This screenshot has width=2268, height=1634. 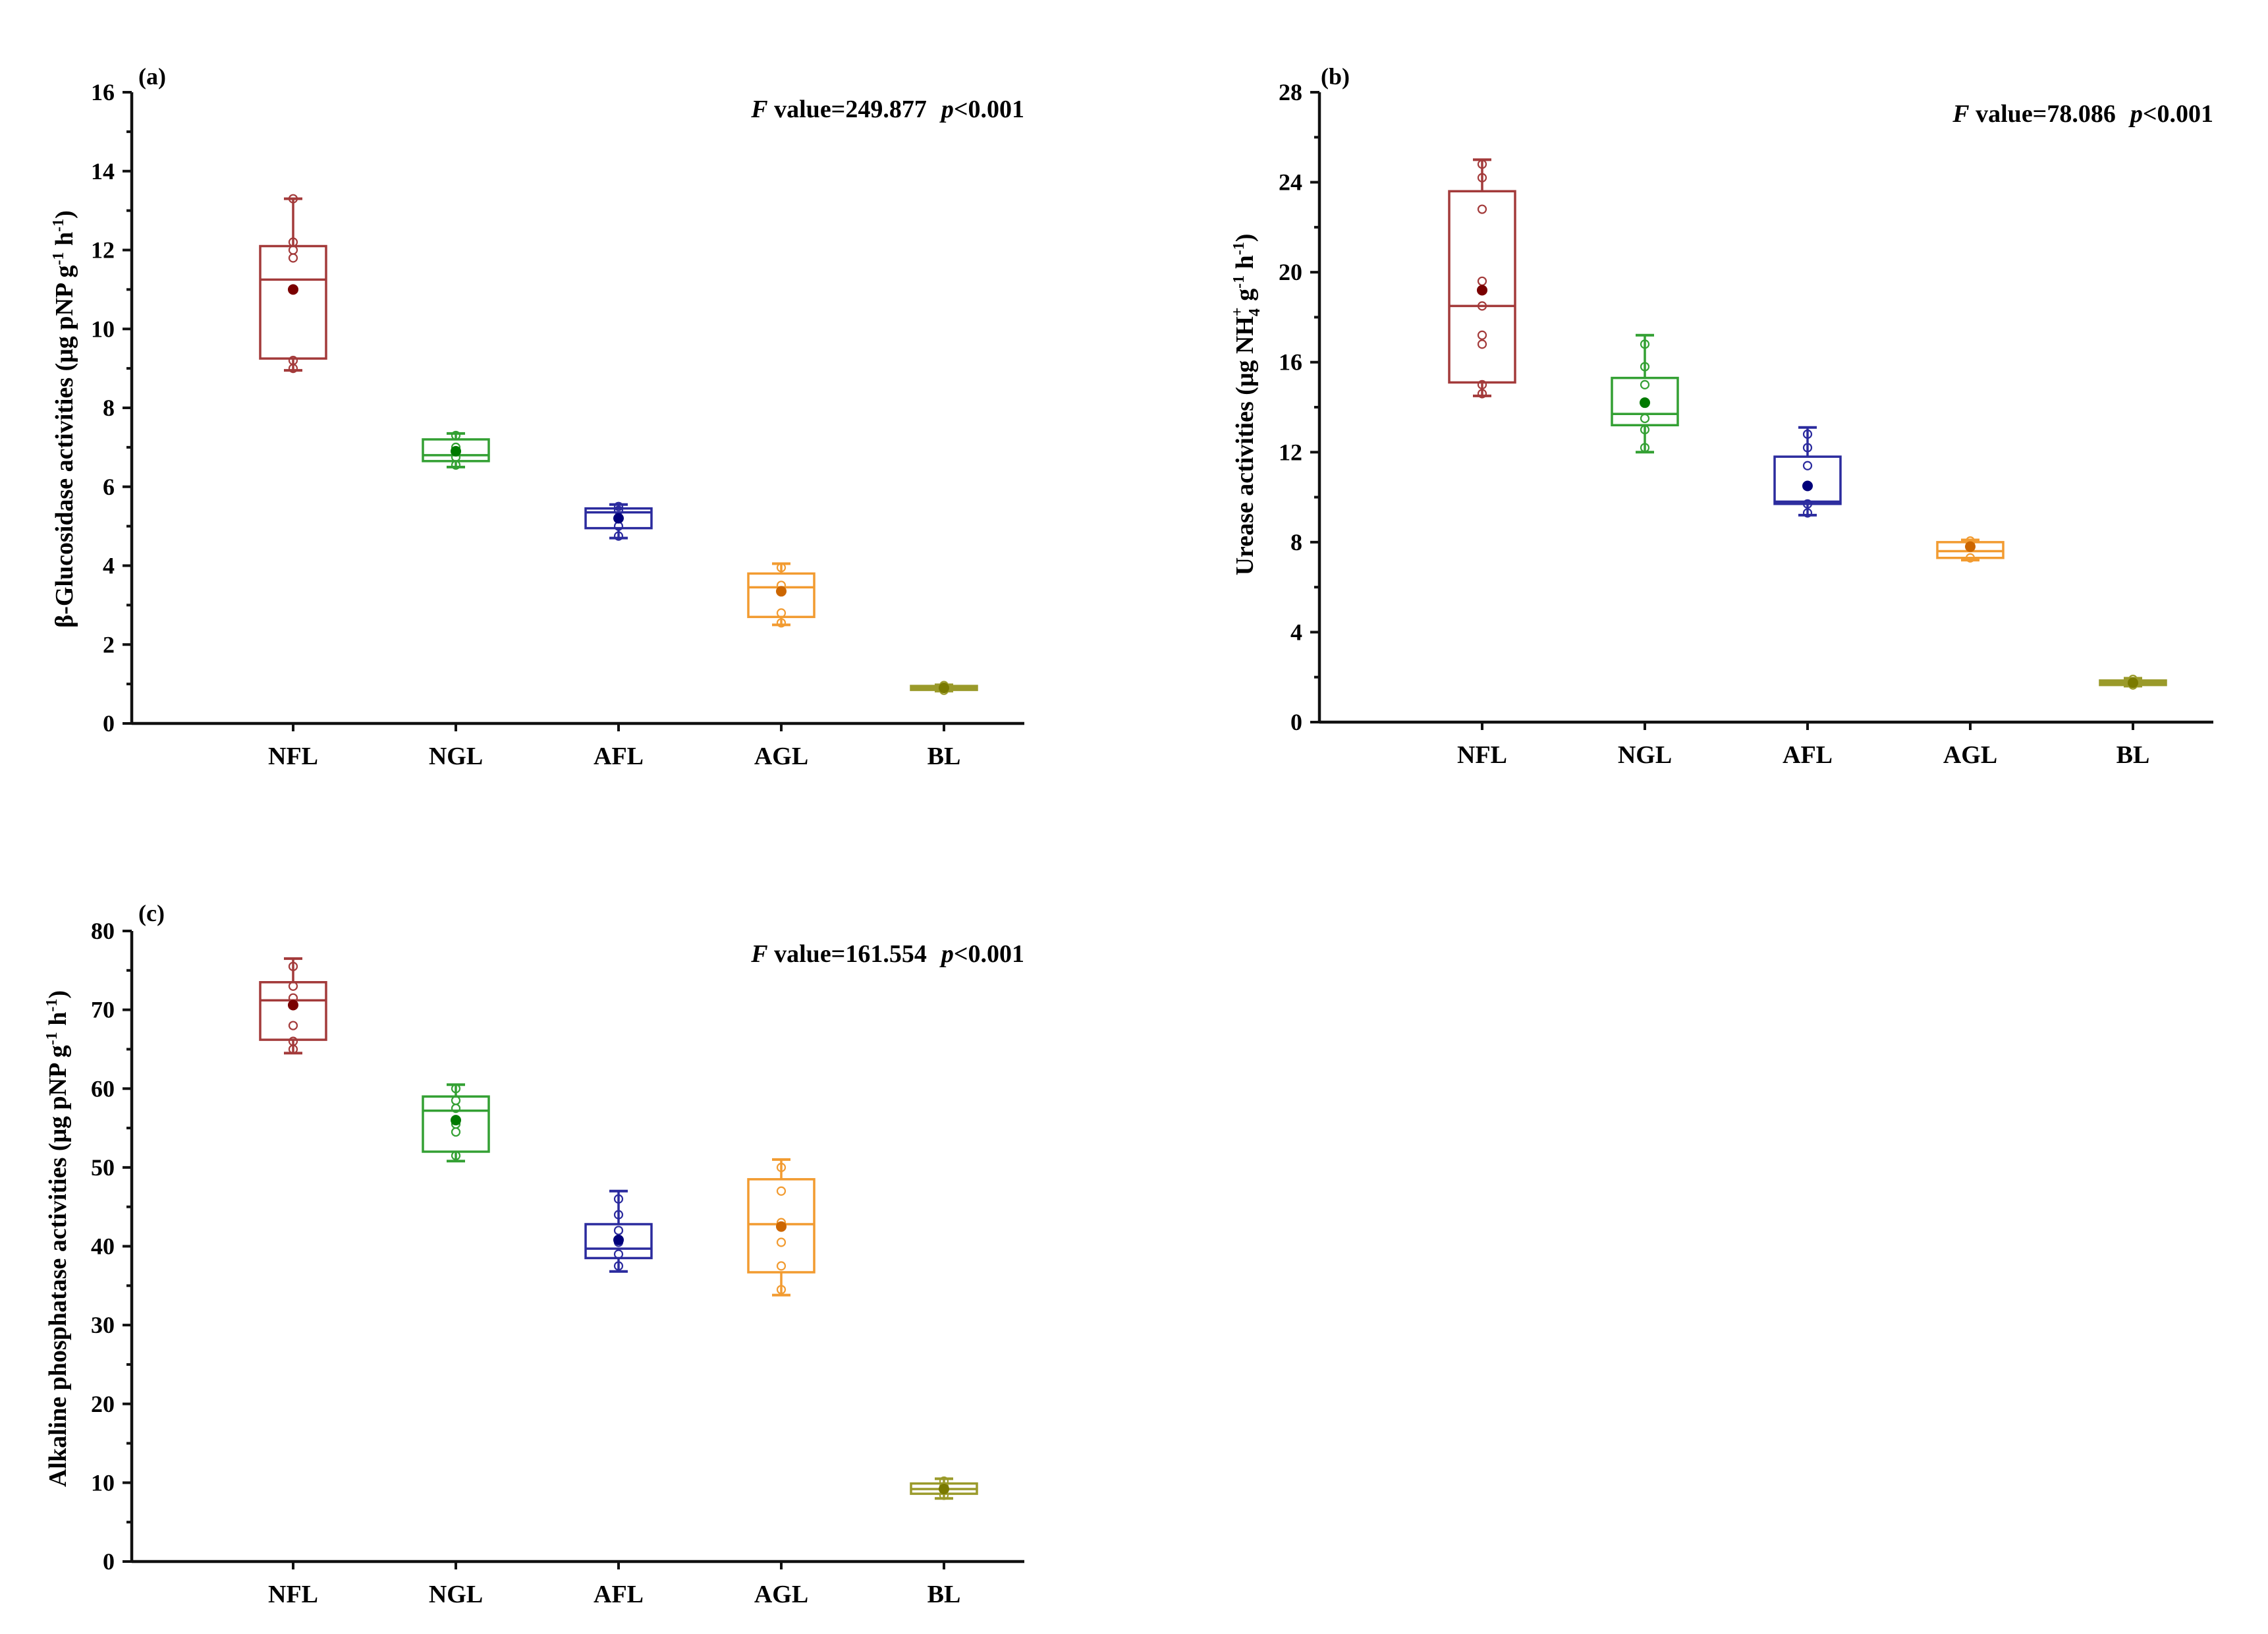 I want to click on y-tick-label: 6, so click(x=109, y=487).